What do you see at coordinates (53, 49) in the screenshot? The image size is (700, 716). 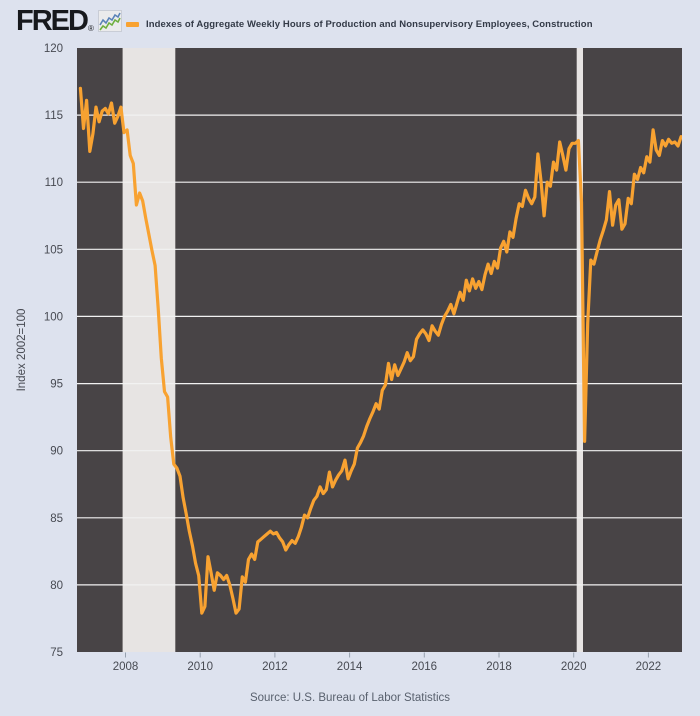 I see `y-axis-tick-label: 120` at bounding box center [53, 49].